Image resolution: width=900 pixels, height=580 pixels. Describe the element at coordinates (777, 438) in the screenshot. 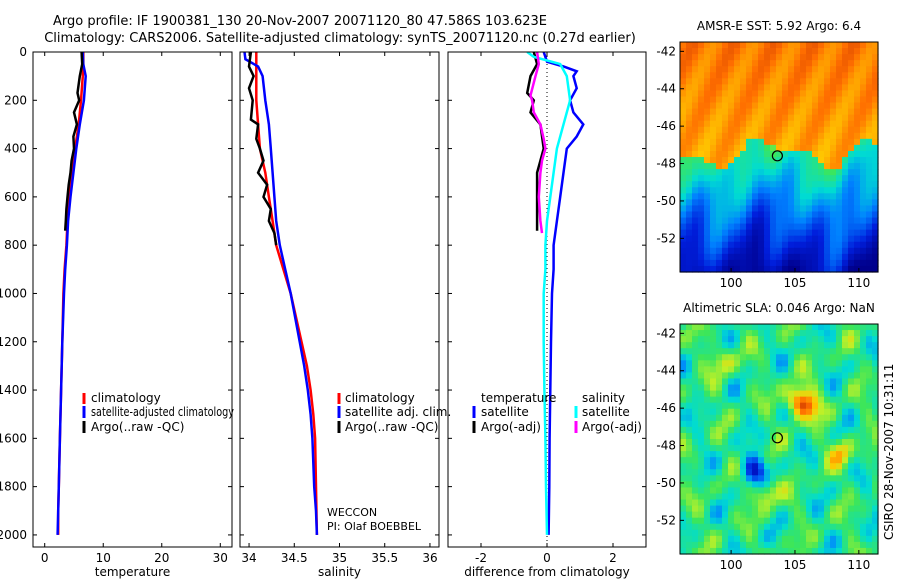

I see `argo-position-marker` at that location.